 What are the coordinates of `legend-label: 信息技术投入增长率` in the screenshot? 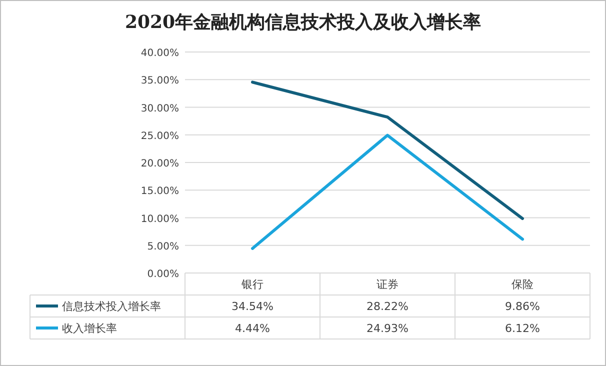 It's located at (111, 306).